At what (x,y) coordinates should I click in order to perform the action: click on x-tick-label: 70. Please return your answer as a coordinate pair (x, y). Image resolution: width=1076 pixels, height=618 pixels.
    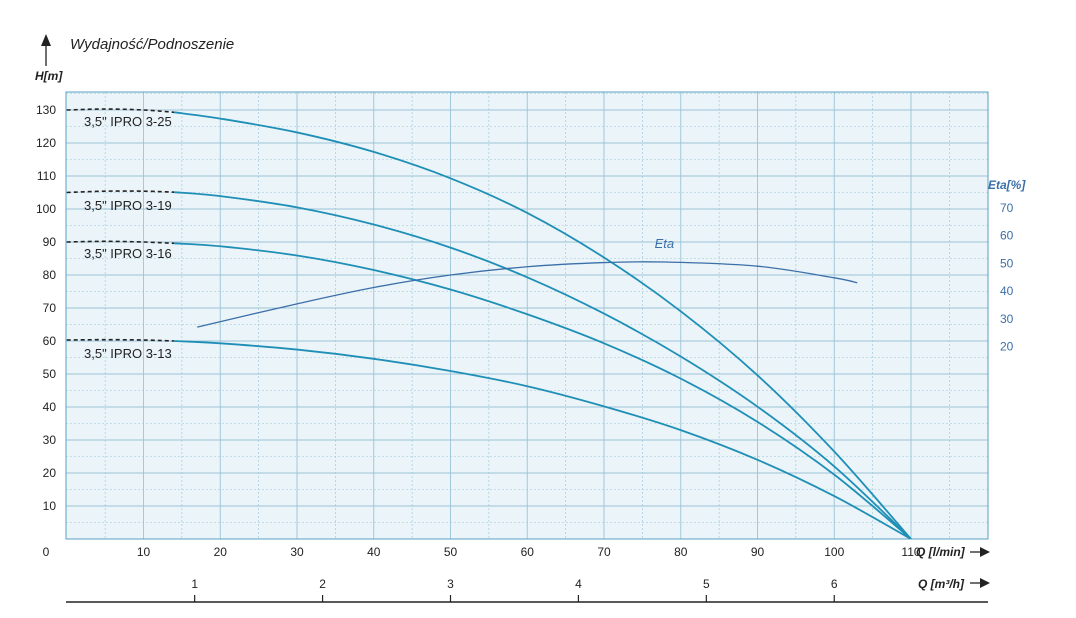
    Looking at the image, I should click on (604, 552).